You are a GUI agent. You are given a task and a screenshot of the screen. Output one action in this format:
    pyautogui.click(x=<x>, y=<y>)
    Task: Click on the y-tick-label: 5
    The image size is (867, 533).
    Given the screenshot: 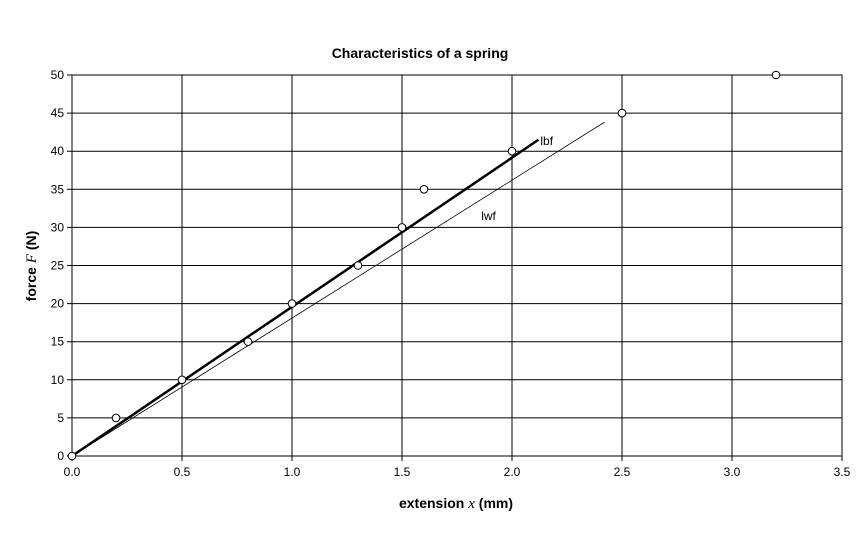 What is the action you would take?
    pyautogui.click(x=60, y=418)
    